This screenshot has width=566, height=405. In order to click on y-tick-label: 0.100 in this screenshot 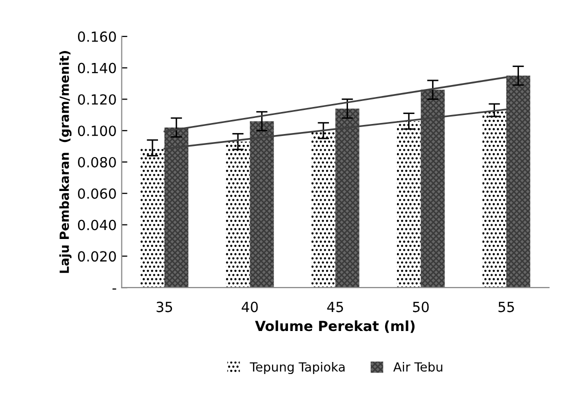, I will do `click(97, 131)`.